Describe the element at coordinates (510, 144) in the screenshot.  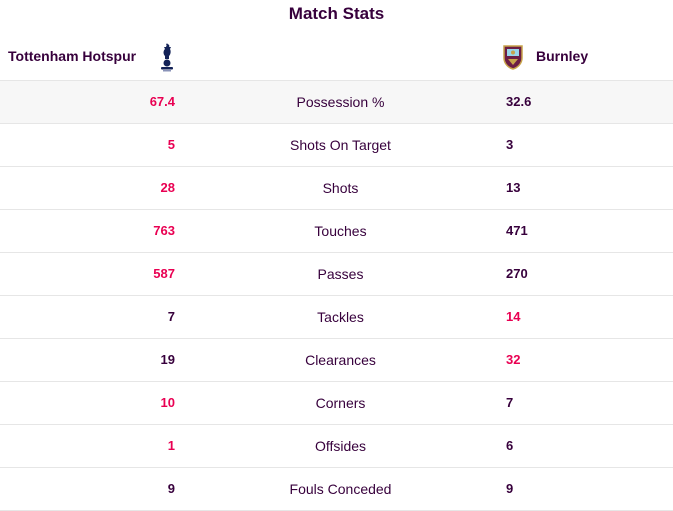
I see `away-stat-value: 3` at that location.